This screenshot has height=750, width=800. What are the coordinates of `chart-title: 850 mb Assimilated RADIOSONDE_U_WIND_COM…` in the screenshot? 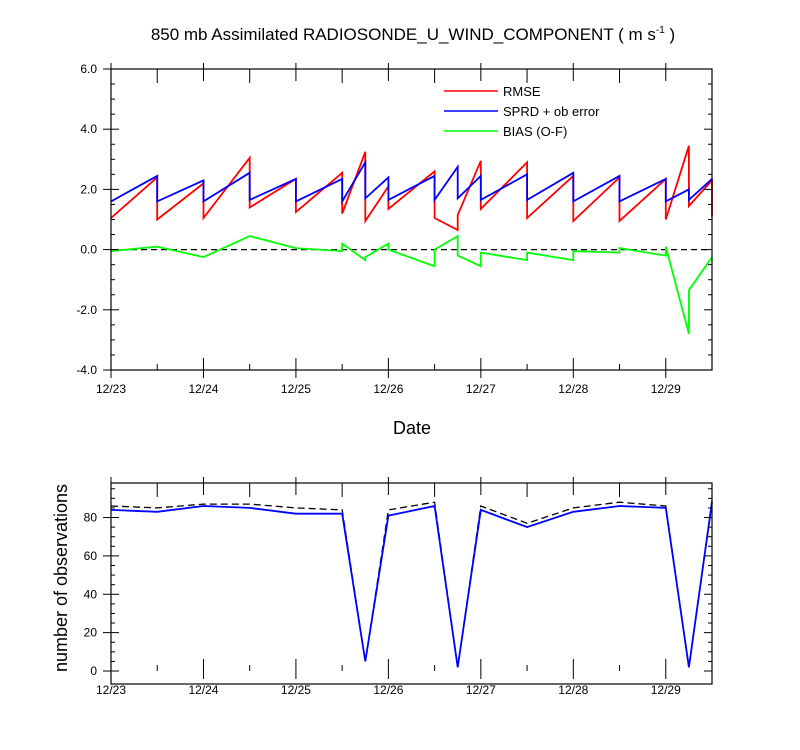 It's located at (413, 34).